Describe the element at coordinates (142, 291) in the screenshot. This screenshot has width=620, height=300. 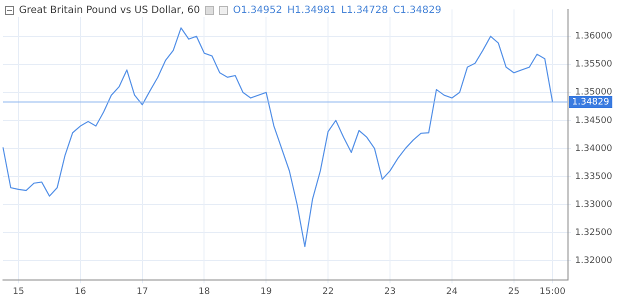
I see `x-tick-label: 17` at that location.